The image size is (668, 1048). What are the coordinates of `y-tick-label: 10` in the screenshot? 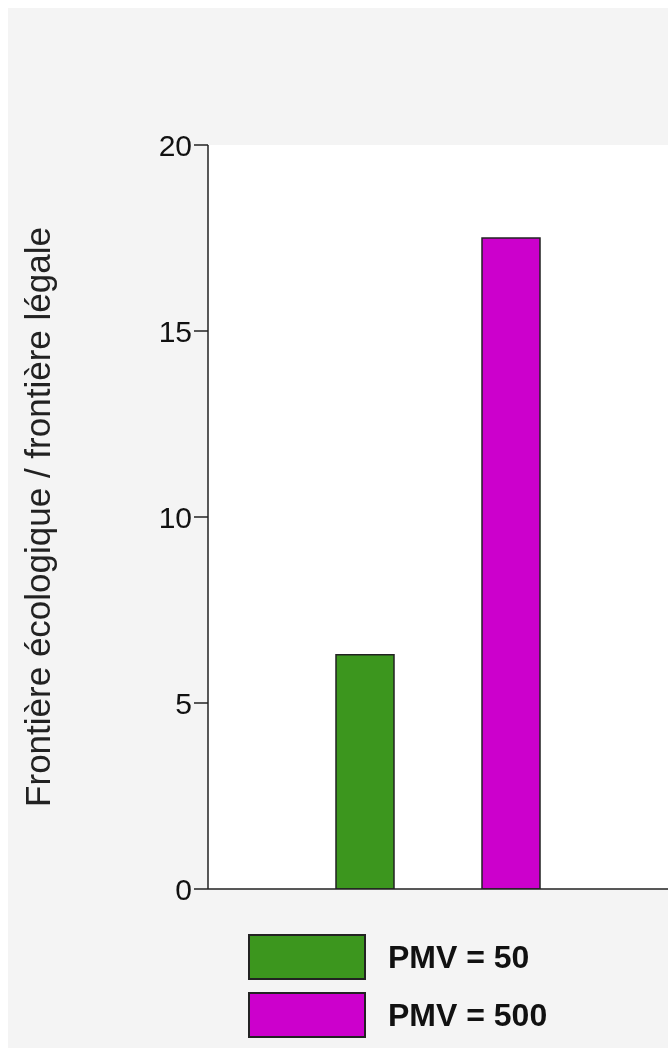 It's located at (175, 517).